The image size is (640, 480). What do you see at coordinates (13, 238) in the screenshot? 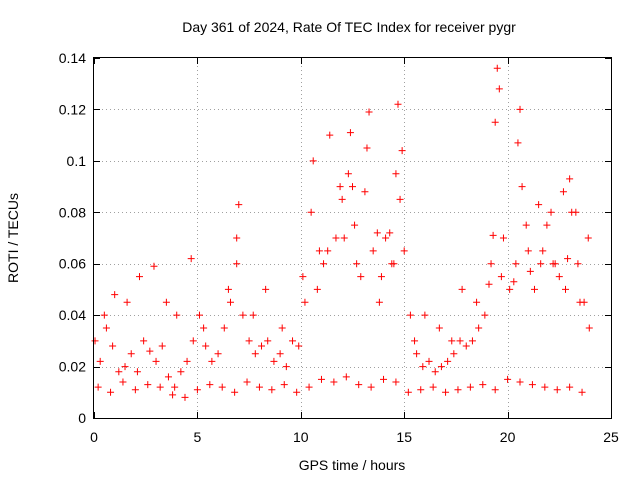
I see `y-axis-label: ROTI / TECUs` at bounding box center [13, 238].